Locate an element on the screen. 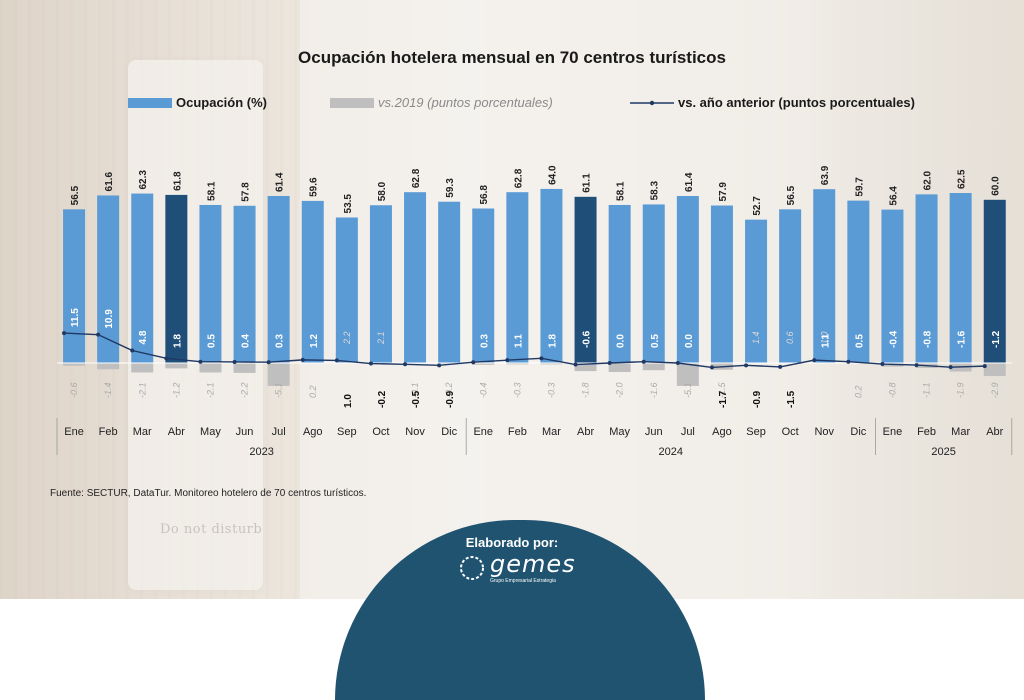  occupancy-label: 58.1 is located at coordinates (621, 191).